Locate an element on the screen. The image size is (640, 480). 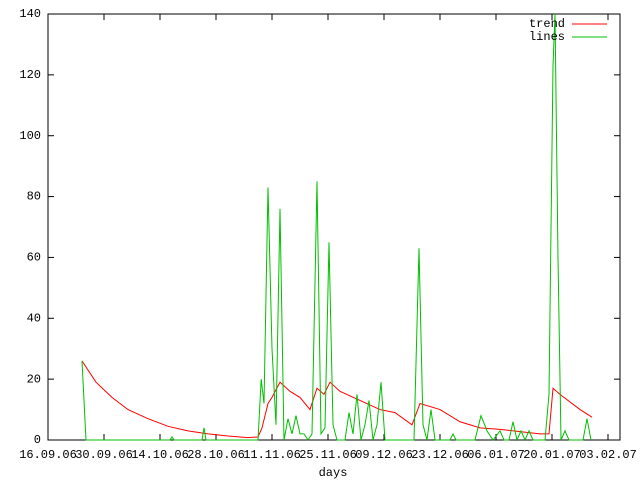
legend-label: lines is located at coordinates (547, 37).